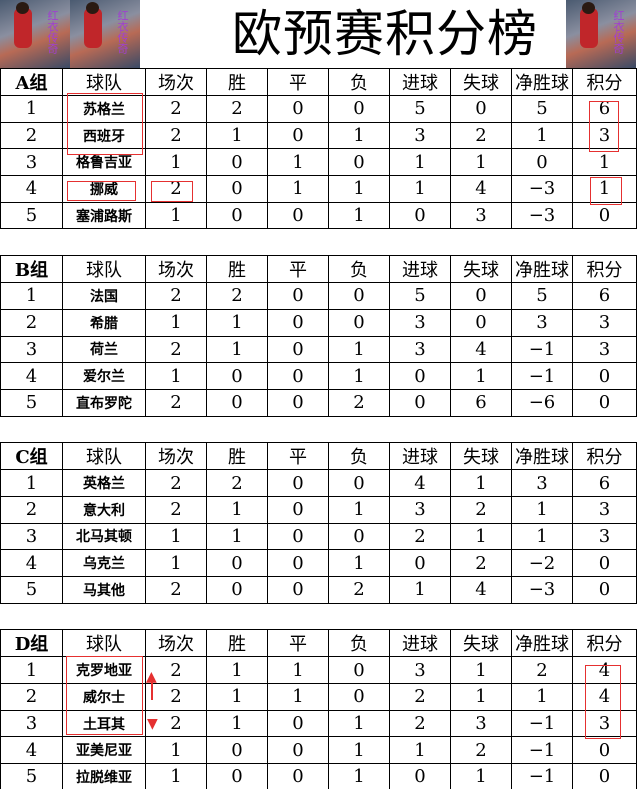 The width and height of the screenshot is (637, 789). I want to click on column-header: 平, so click(298, 269).